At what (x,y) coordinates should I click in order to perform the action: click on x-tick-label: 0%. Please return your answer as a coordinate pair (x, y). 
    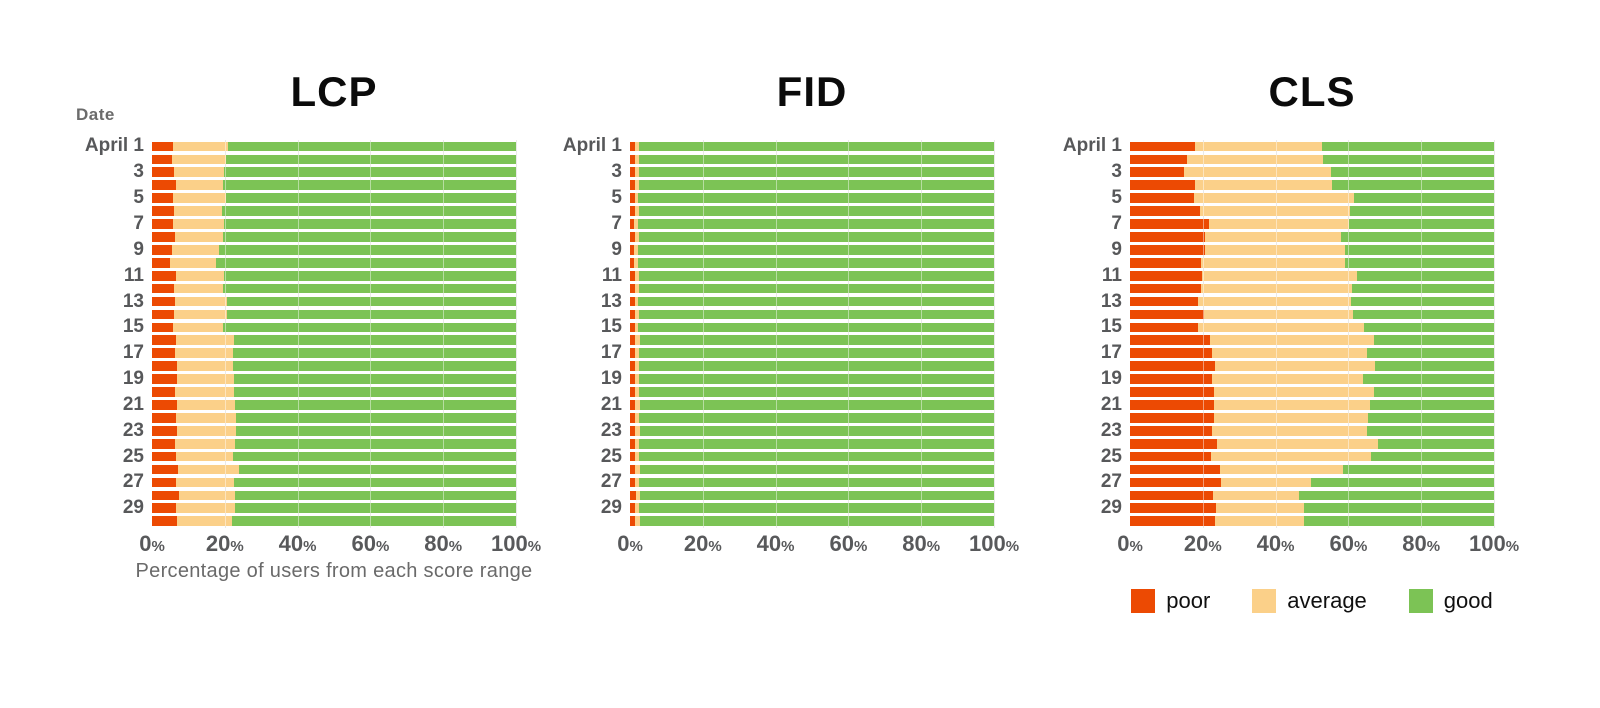
    Looking at the image, I should click on (1130, 544).